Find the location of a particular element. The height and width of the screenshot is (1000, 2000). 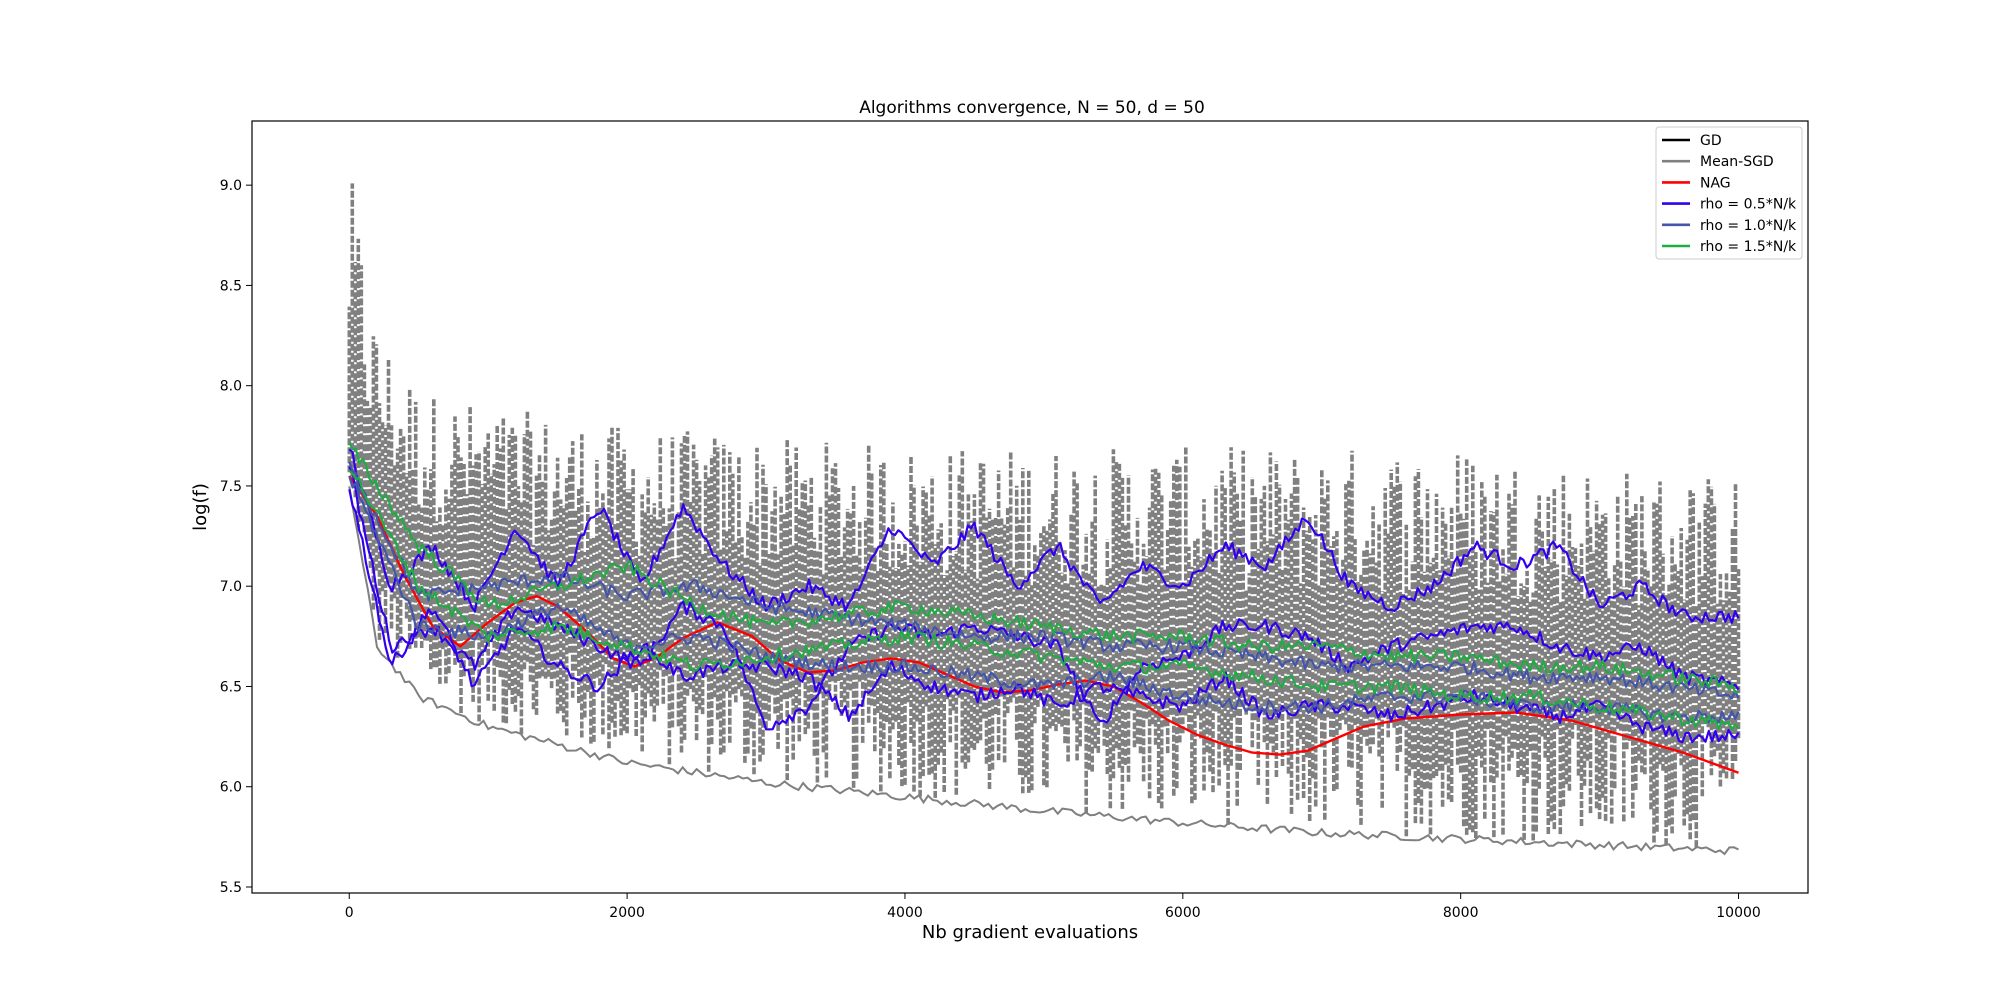

x-tick-label: 0 is located at coordinates (349, 913).